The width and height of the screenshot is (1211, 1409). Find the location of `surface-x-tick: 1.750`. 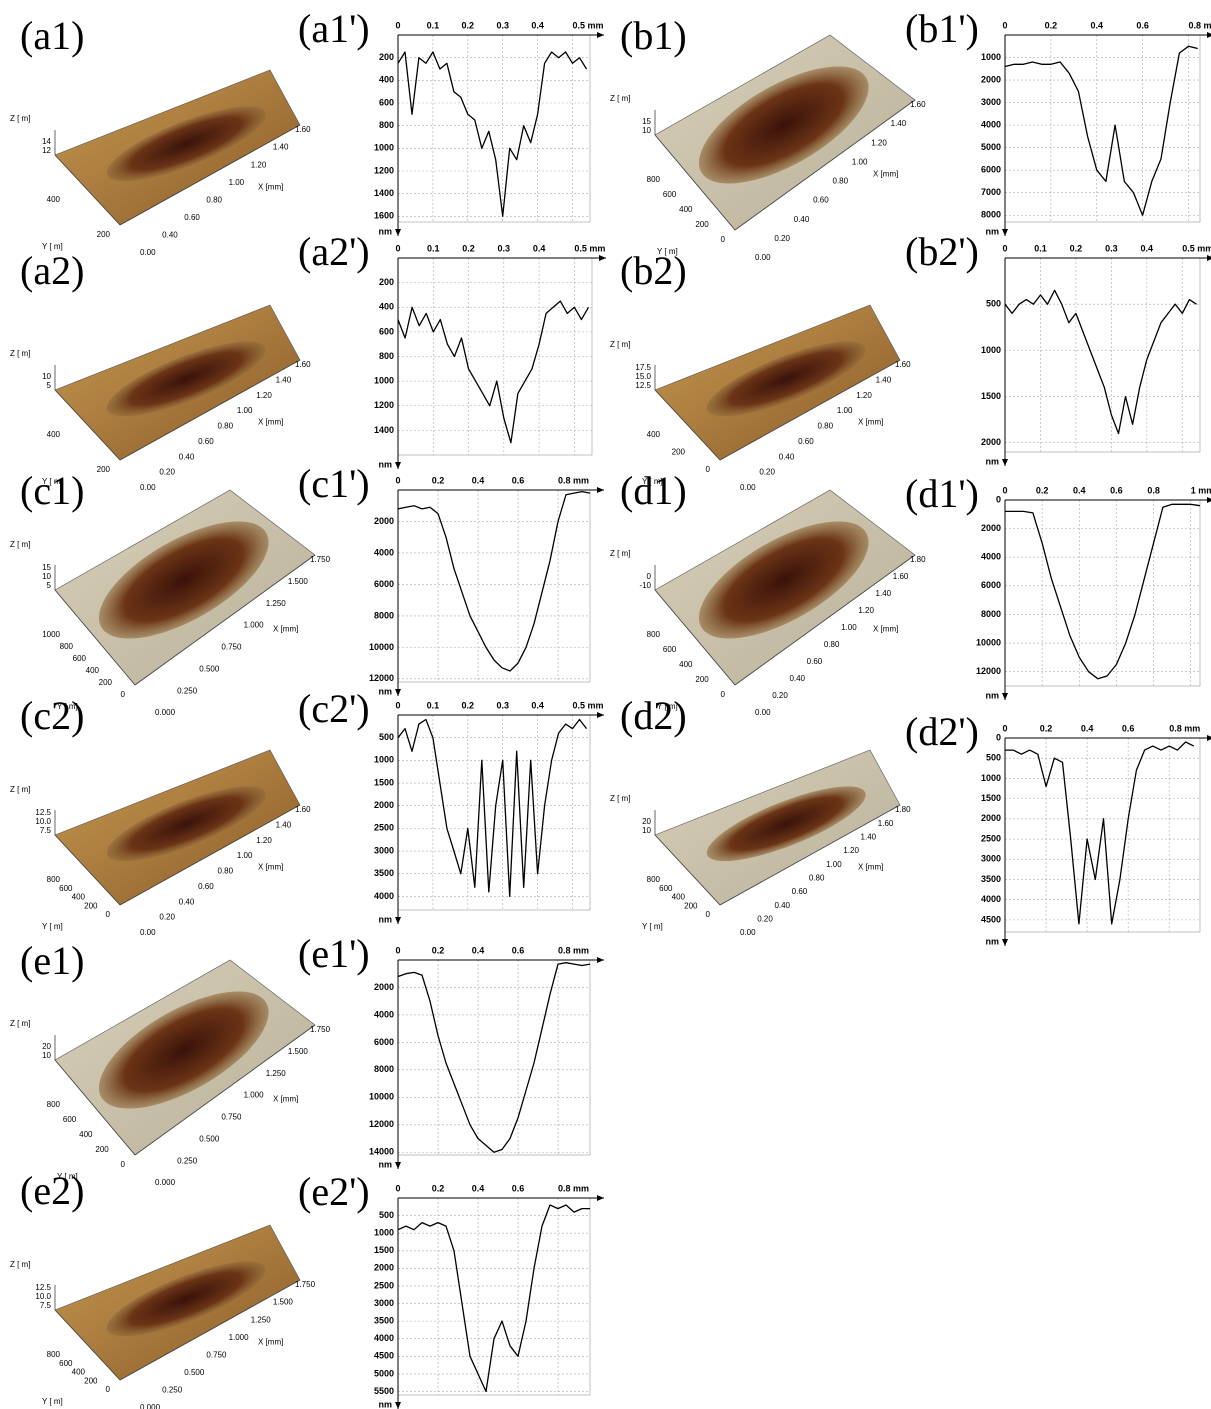

surface-x-tick: 1.750 is located at coordinates (320, 559).